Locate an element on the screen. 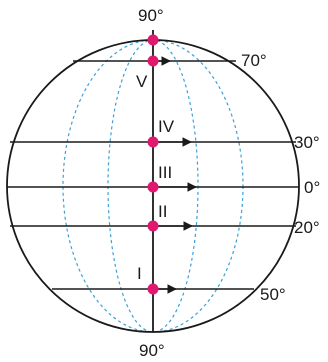 This screenshot has width=328, height=362. point-ii is located at coordinates (153, 226).